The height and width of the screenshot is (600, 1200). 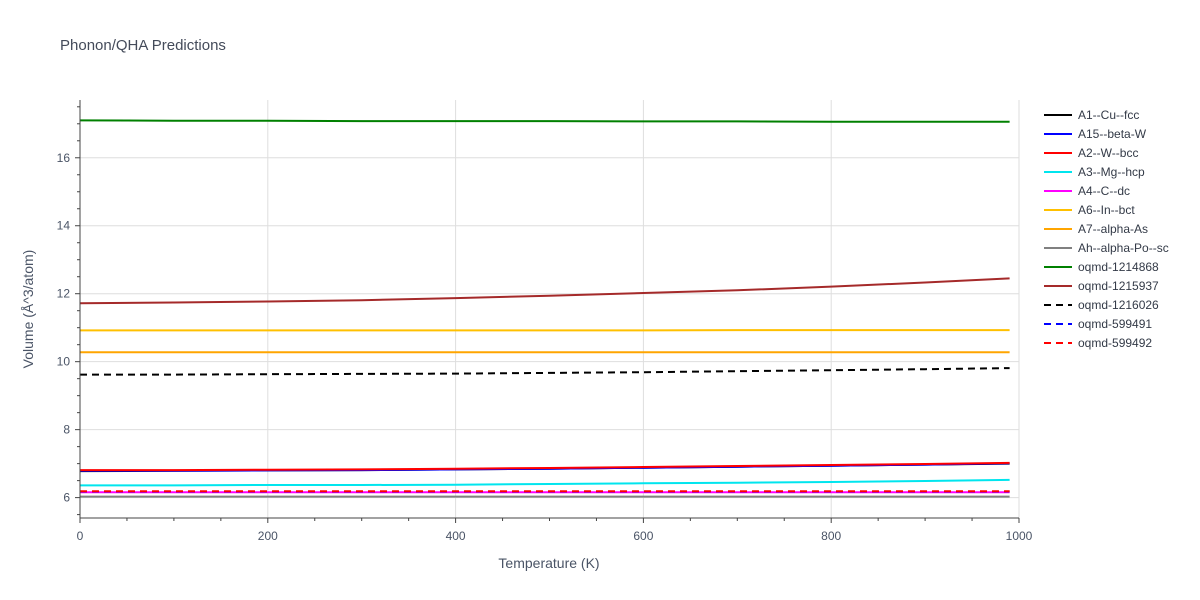 I want to click on x-tick-label: 1000, so click(x=1019, y=536).